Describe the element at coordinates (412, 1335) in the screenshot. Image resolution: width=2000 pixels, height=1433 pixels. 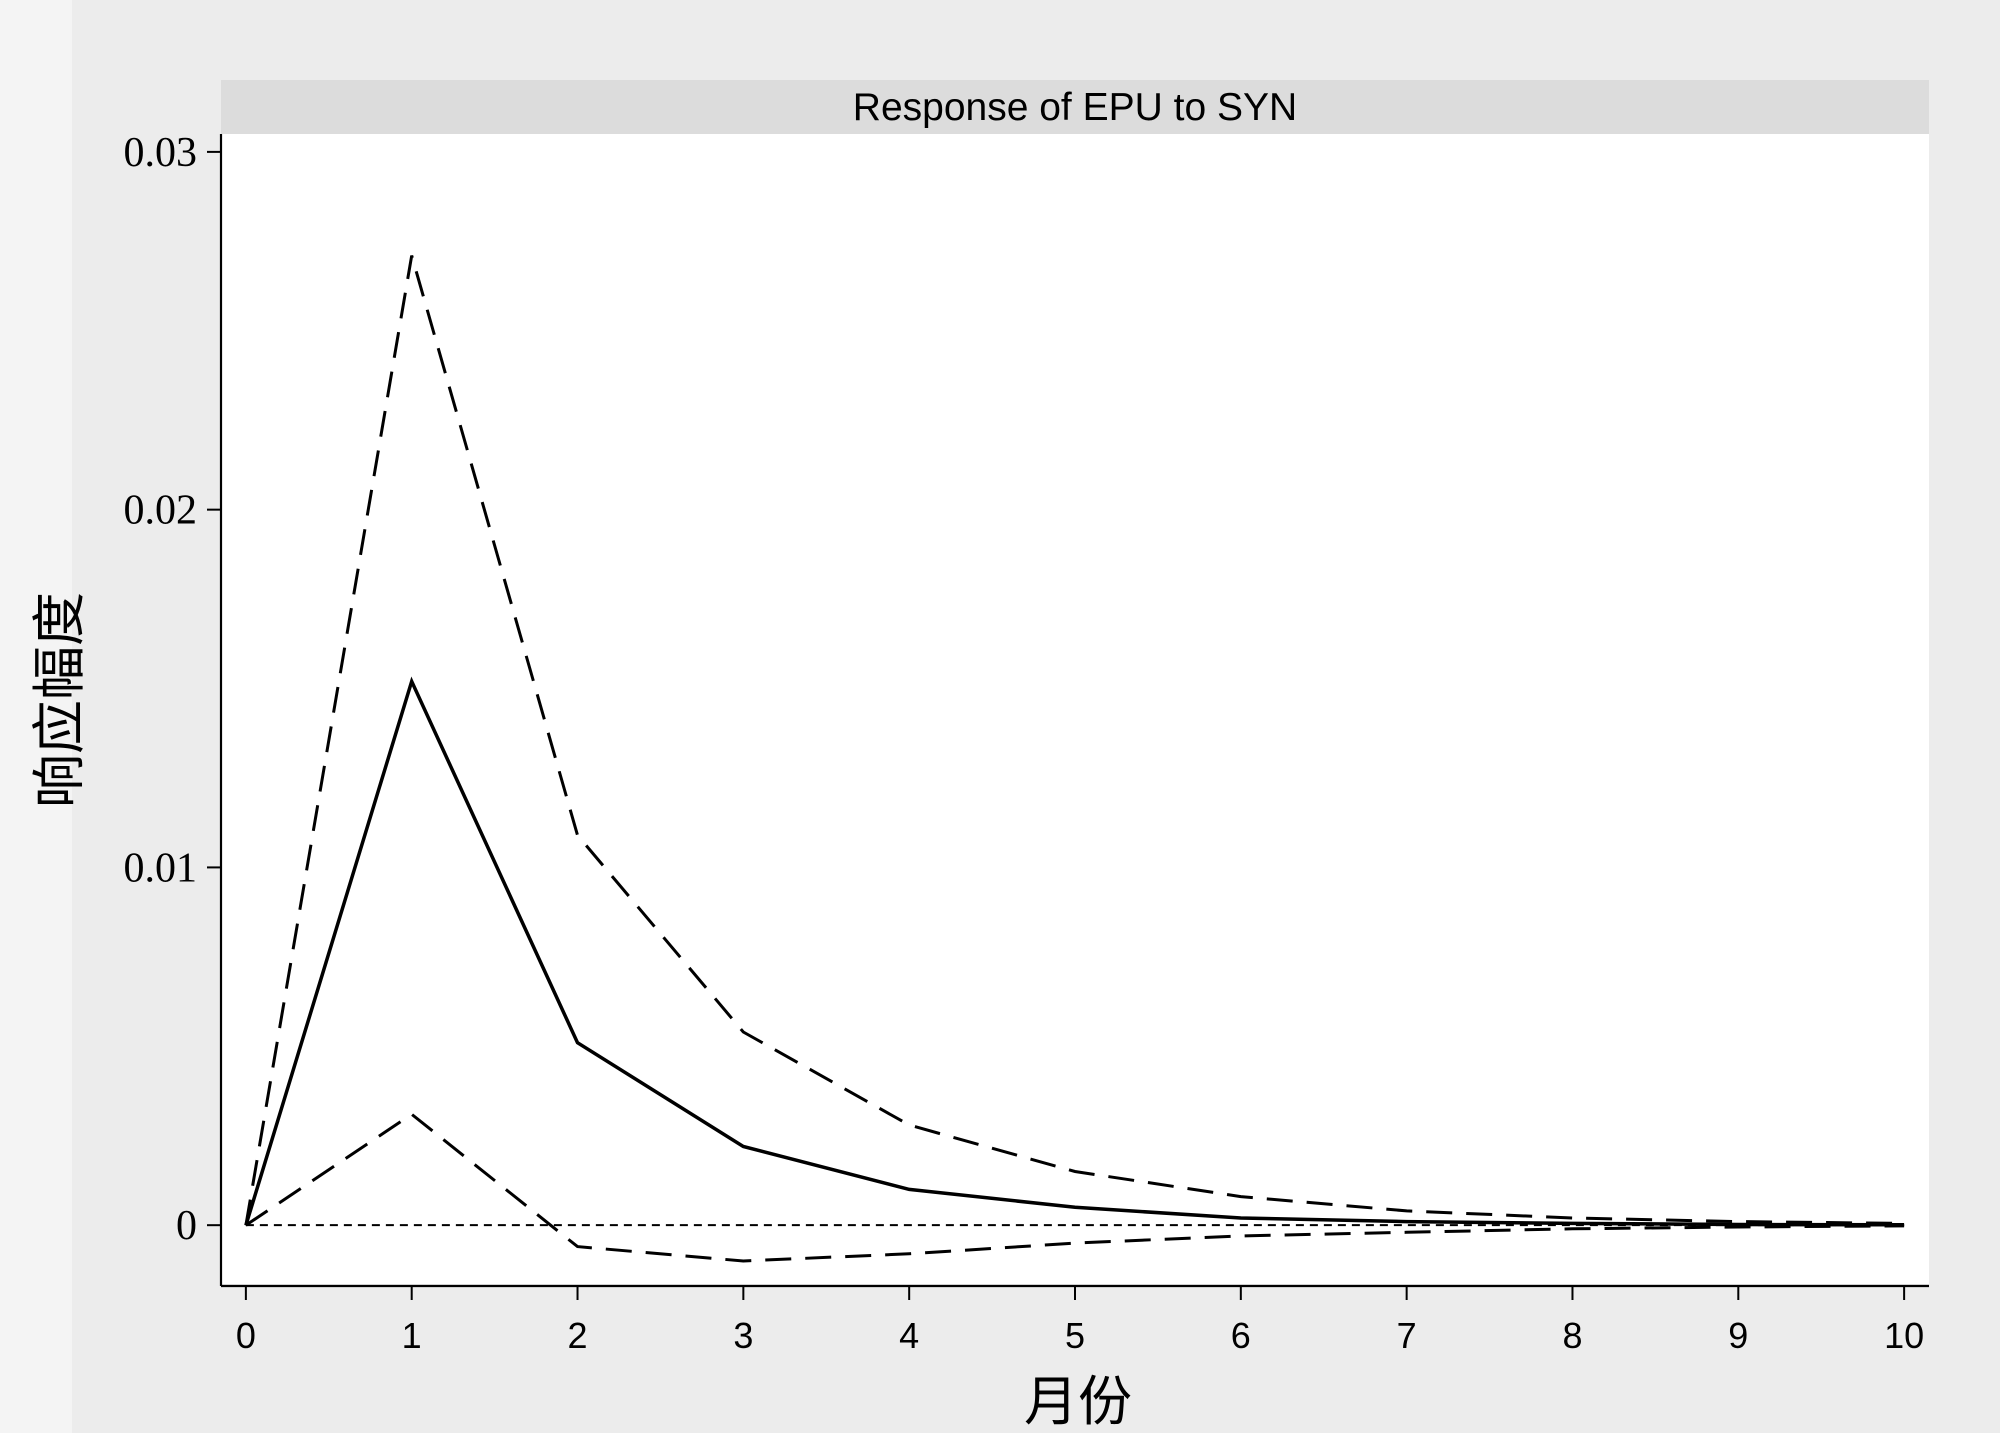
I see `x-tick-label: 1` at that location.